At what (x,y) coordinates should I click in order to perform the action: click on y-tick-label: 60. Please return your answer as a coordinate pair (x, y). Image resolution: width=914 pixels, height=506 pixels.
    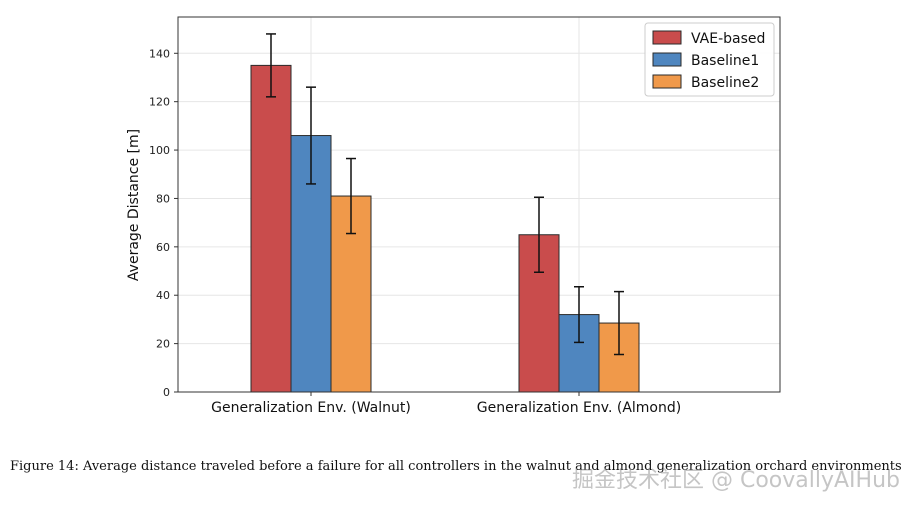
    Looking at the image, I should click on (163, 247).